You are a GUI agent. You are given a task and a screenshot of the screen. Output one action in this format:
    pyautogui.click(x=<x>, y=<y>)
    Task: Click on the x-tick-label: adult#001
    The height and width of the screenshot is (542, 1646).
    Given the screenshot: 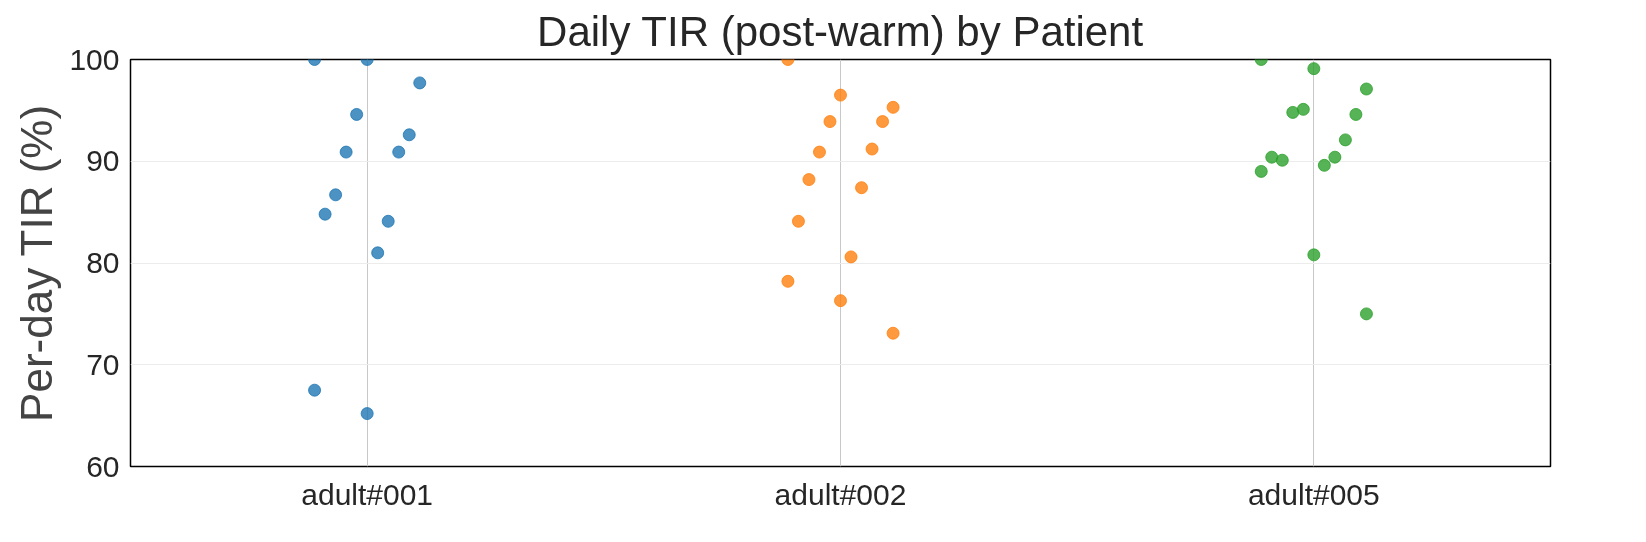 What is the action you would take?
    pyautogui.click(x=367, y=494)
    